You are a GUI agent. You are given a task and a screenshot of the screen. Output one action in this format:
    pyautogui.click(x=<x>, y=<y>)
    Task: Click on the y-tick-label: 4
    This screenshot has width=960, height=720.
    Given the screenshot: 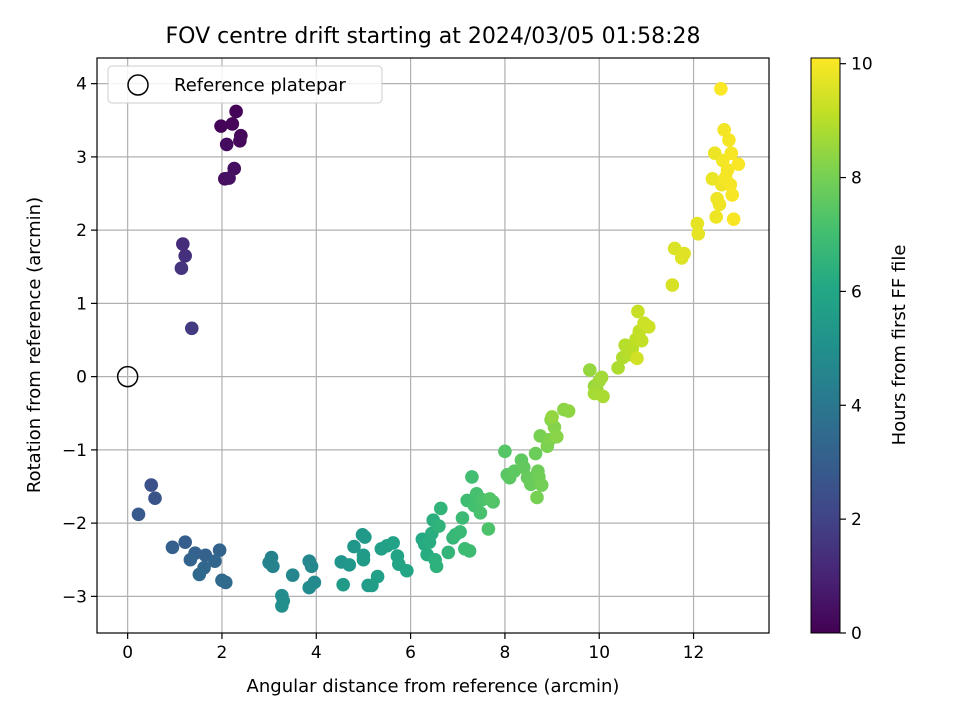 What is the action you would take?
    pyautogui.click(x=81, y=85)
    